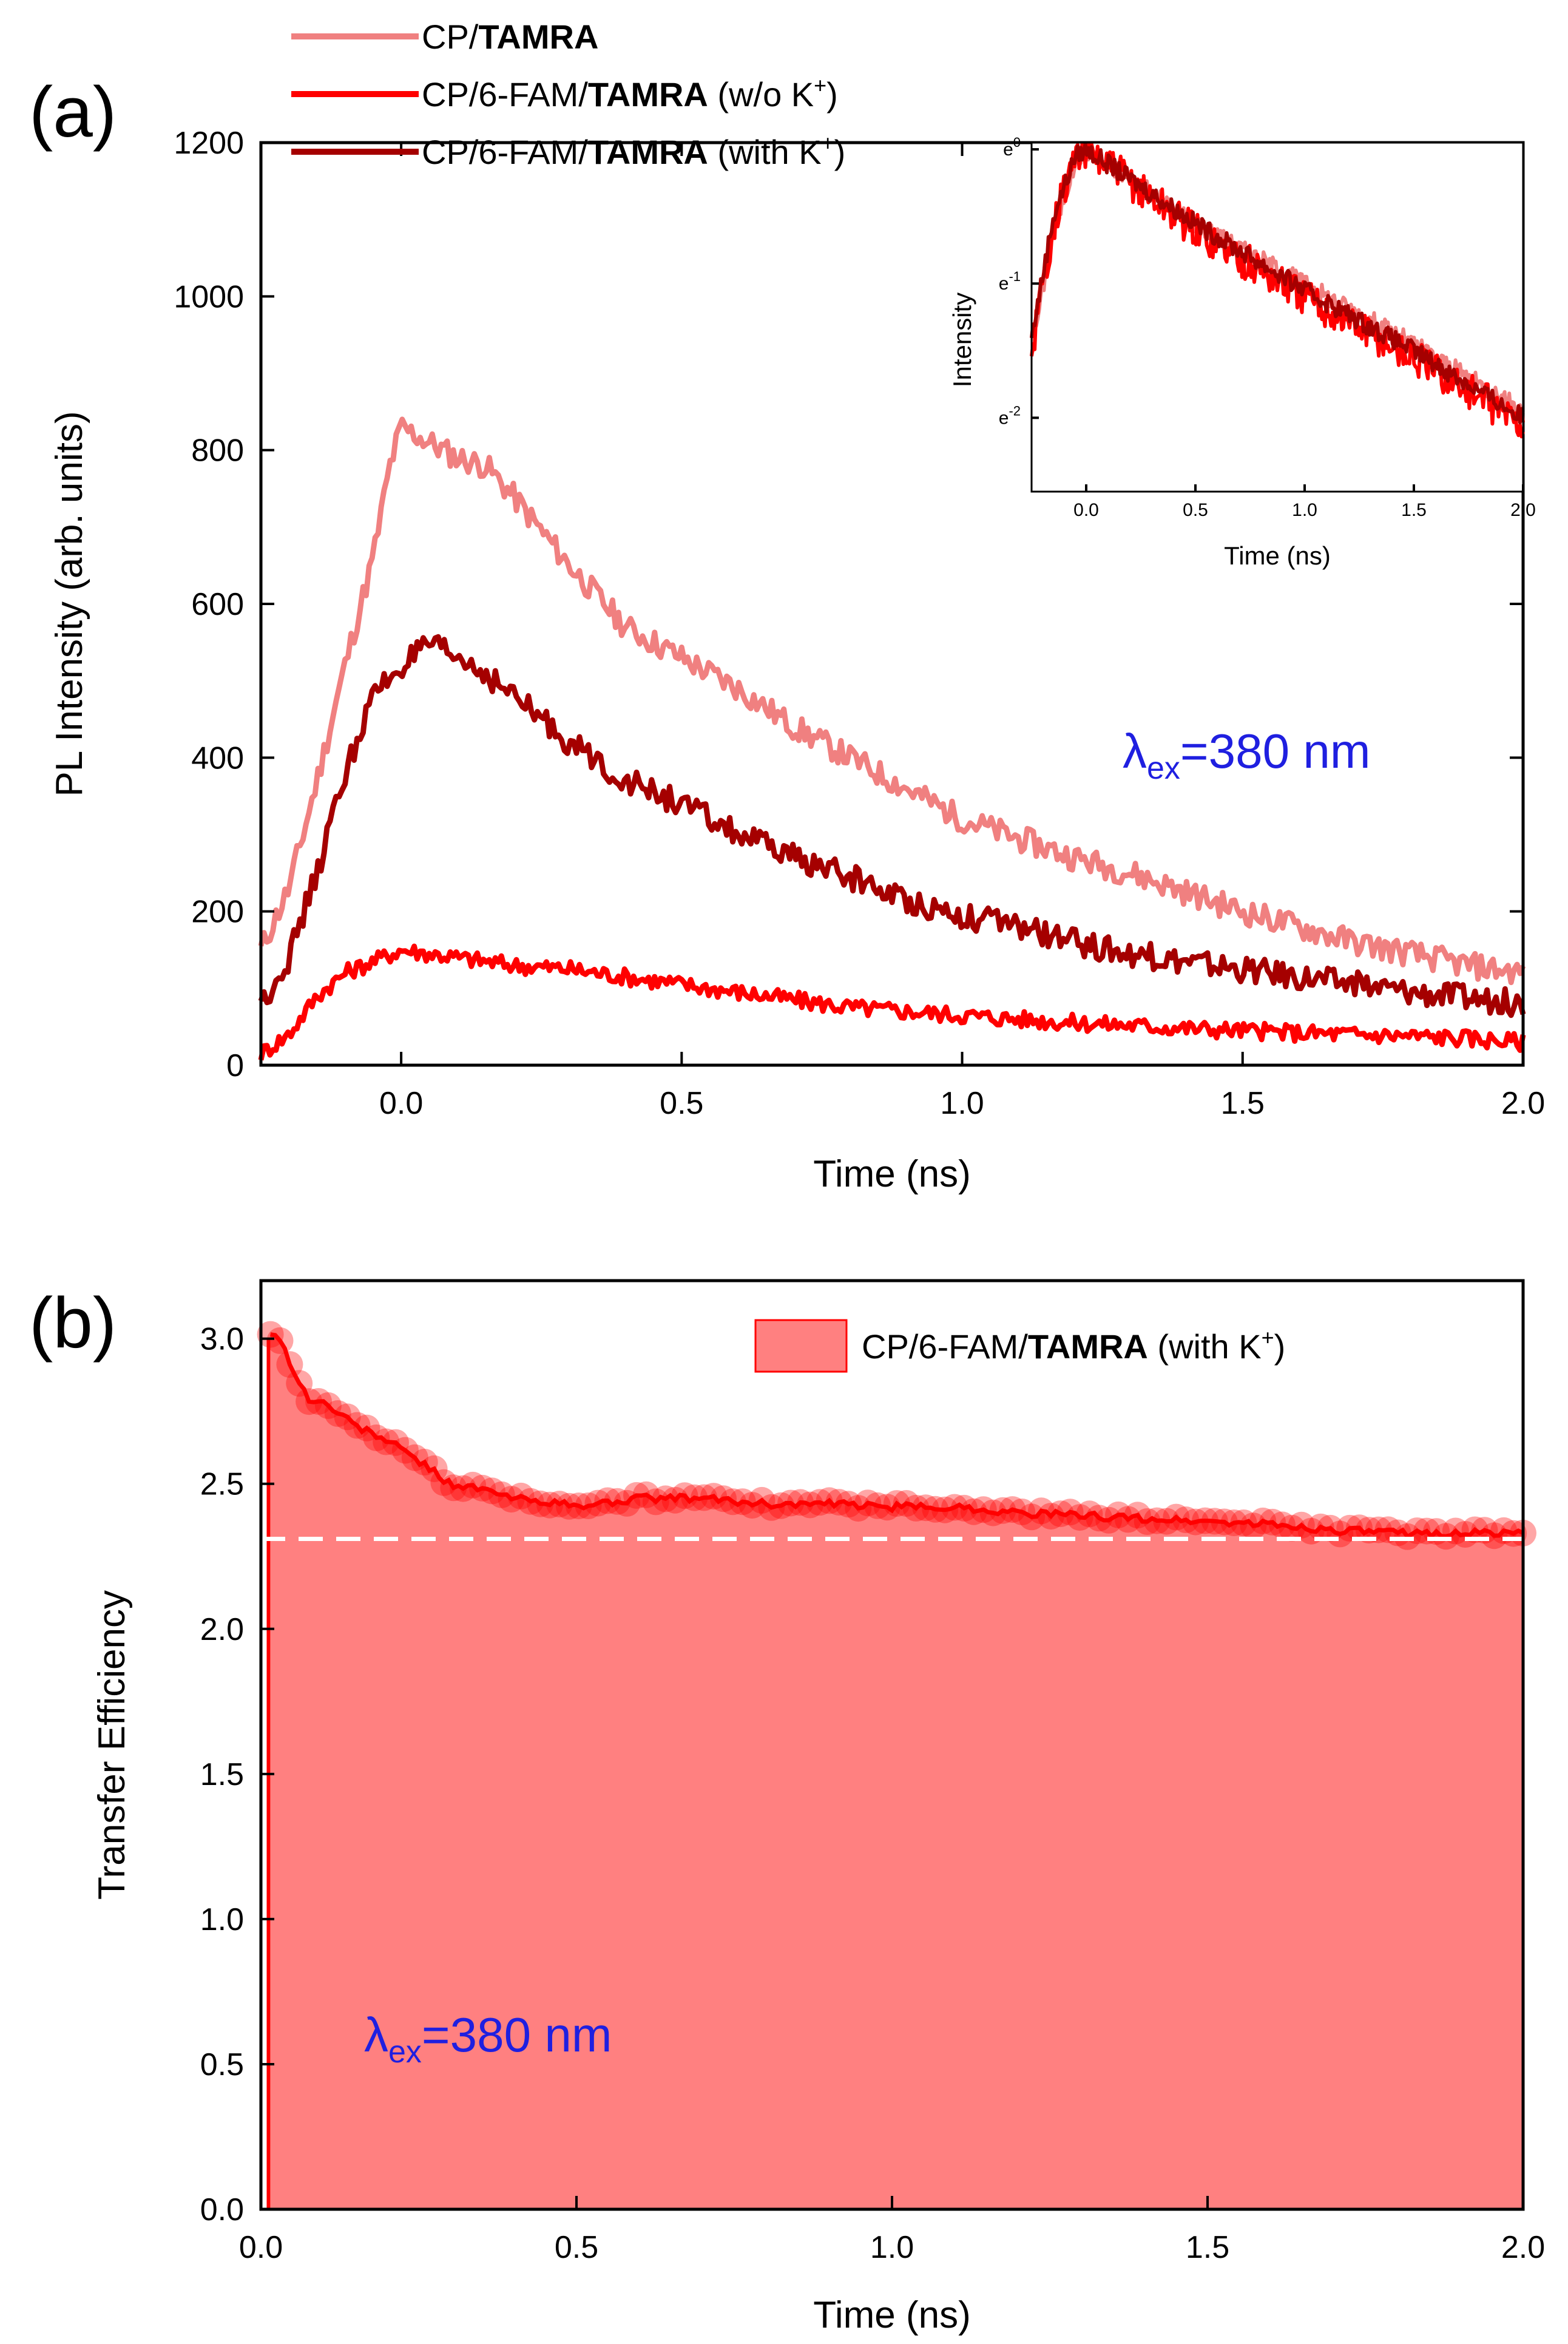  Describe the element at coordinates (222, 1919) in the screenshot. I see `panel-b-ytick-label: 1.0` at that location.